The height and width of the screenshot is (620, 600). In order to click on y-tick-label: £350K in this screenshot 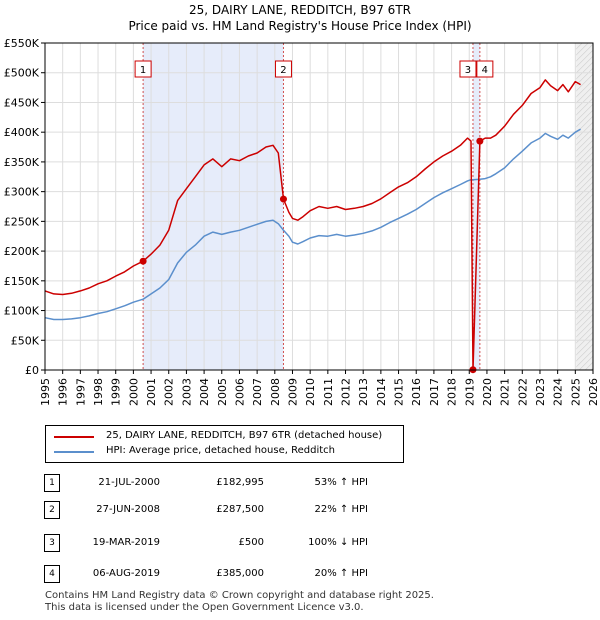, I will do `click(22, 162)`.